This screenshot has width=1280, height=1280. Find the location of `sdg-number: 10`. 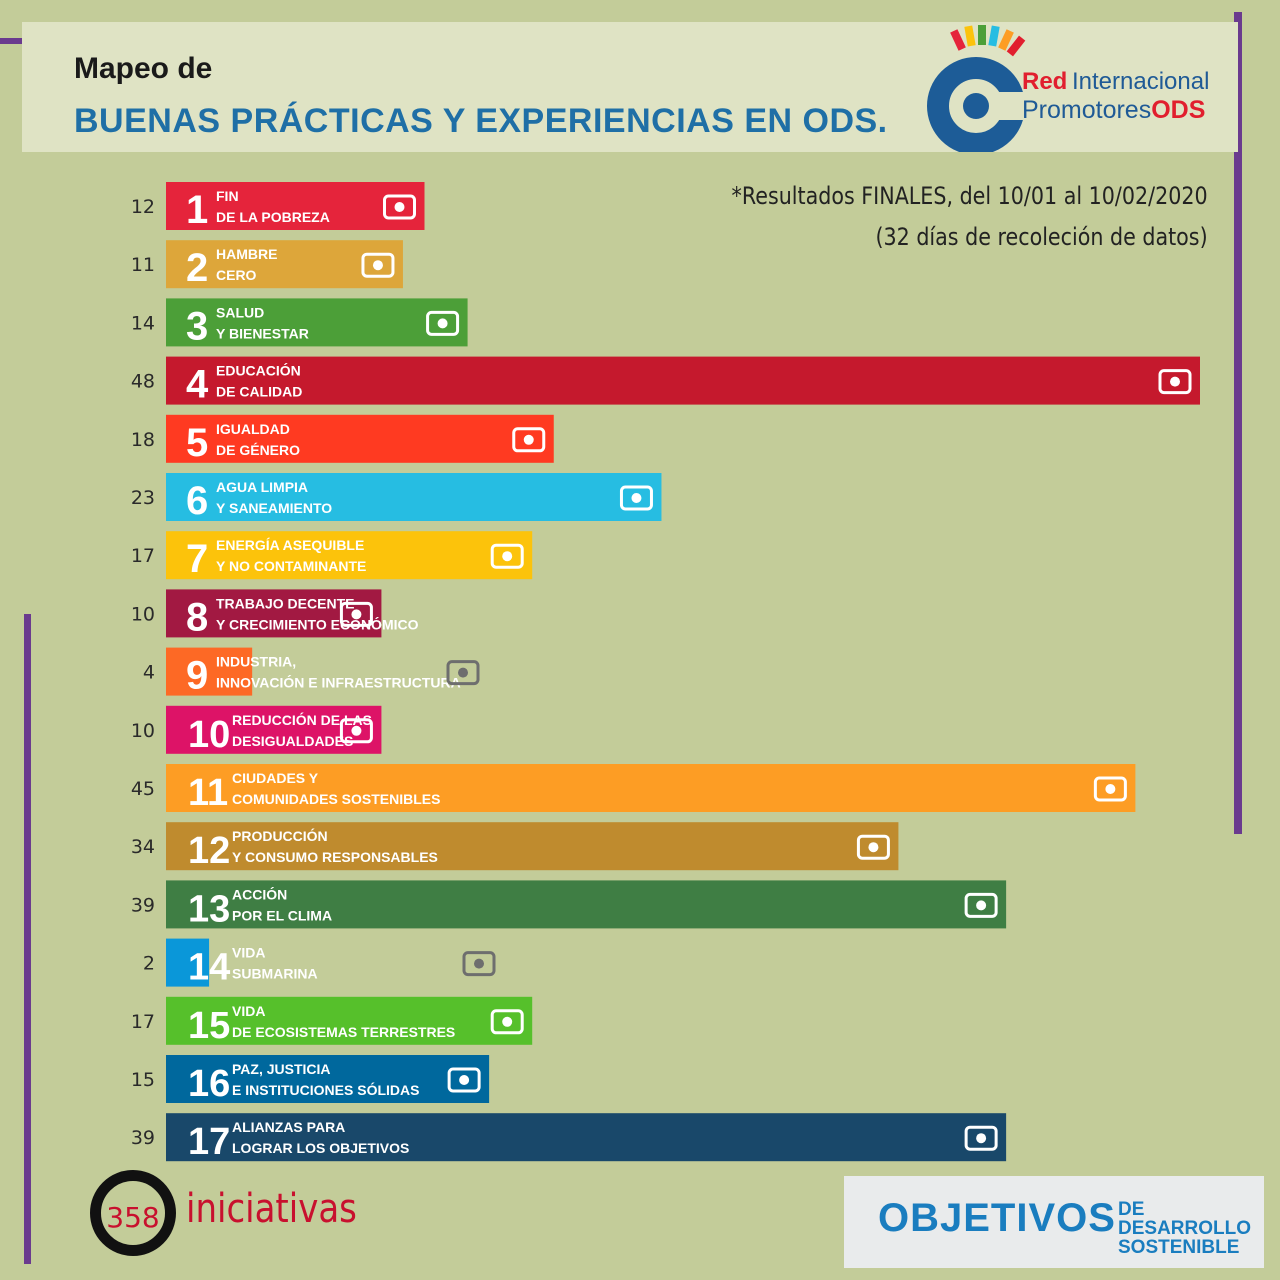

sdg-number: 10 is located at coordinates (209, 735).